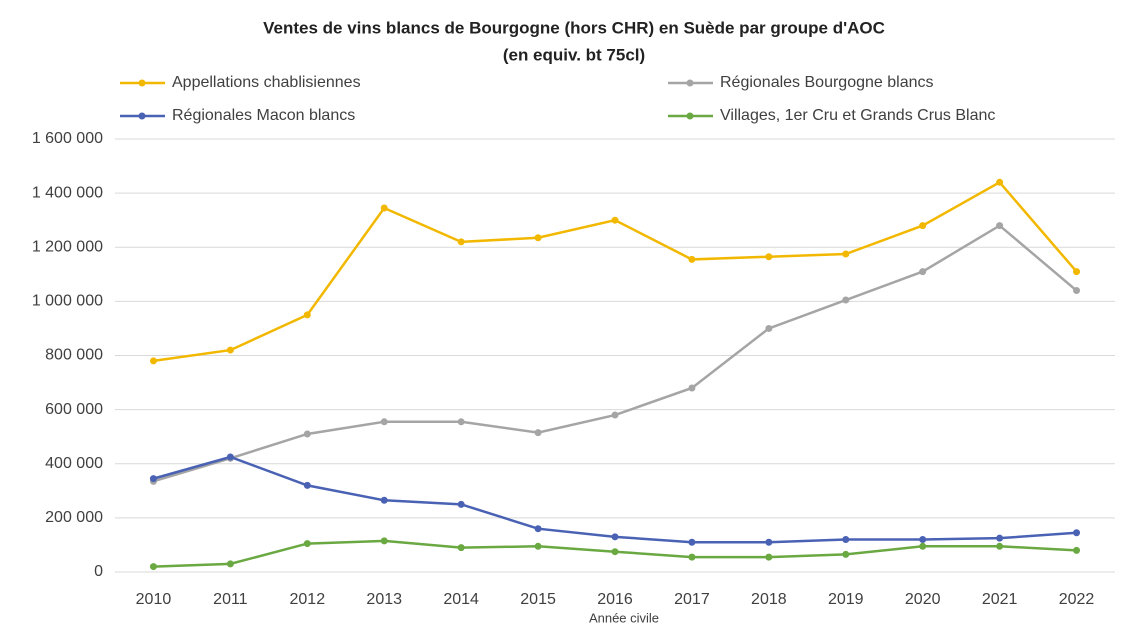 The height and width of the screenshot is (627, 1123). What do you see at coordinates (857, 115) in the screenshot?
I see `legend-label: Villages, 1er Cru et Grands Crus Blanc` at bounding box center [857, 115].